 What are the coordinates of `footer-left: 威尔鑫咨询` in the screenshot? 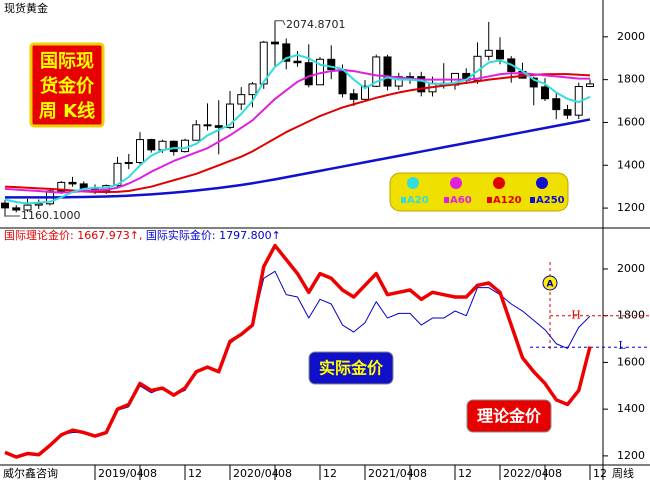 It's located at (30, 473).